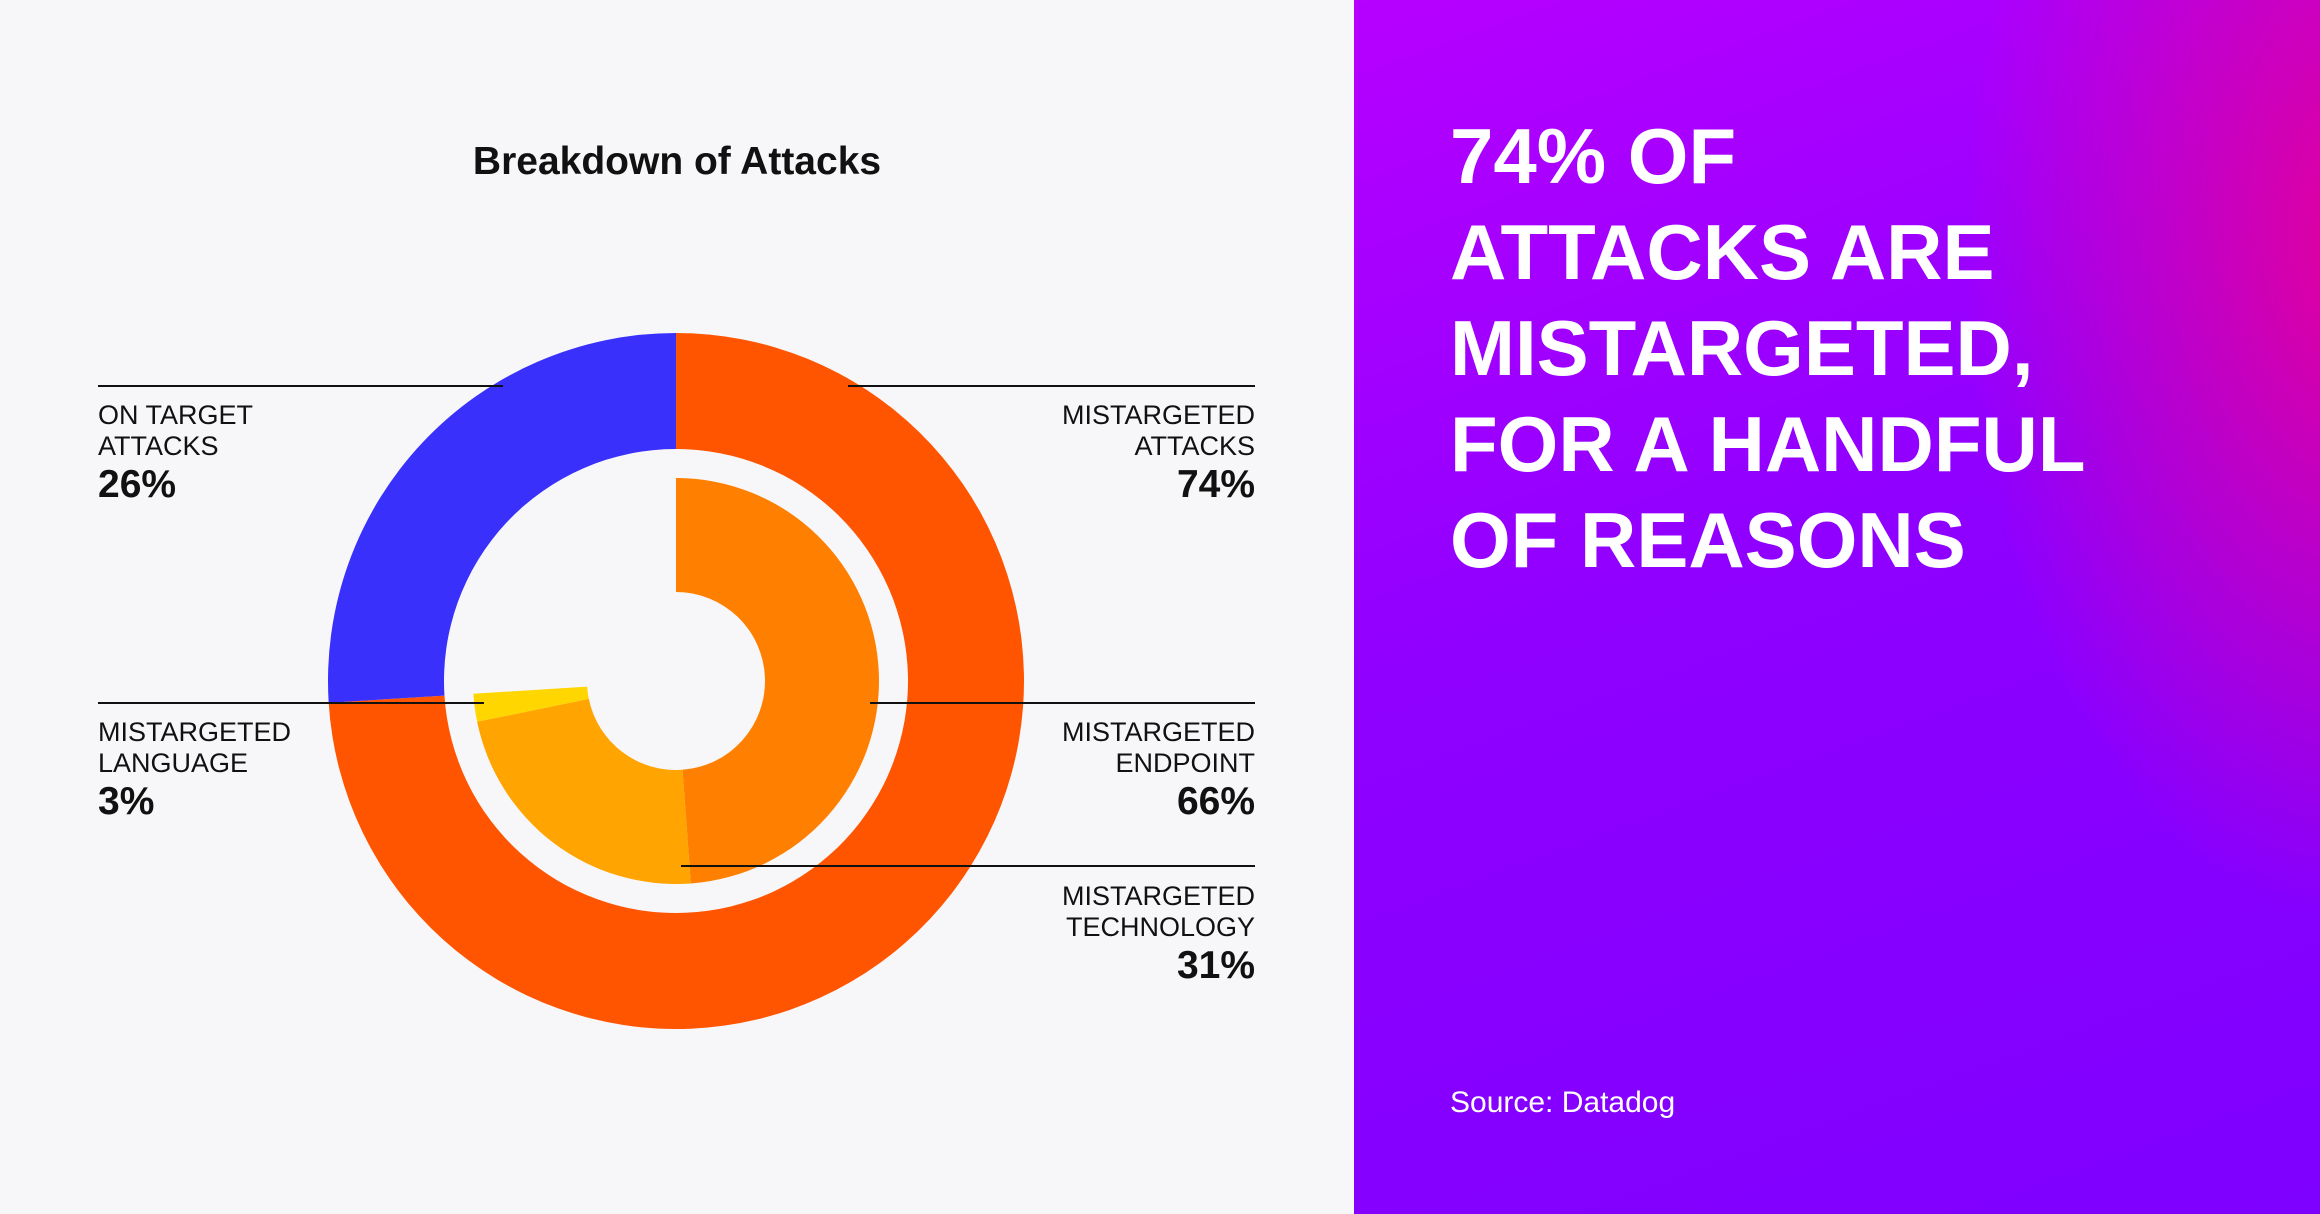 The height and width of the screenshot is (1214, 2320). Describe the element at coordinates (137, 484) in the screenshot. I see `segment-value: 26%` at that location.